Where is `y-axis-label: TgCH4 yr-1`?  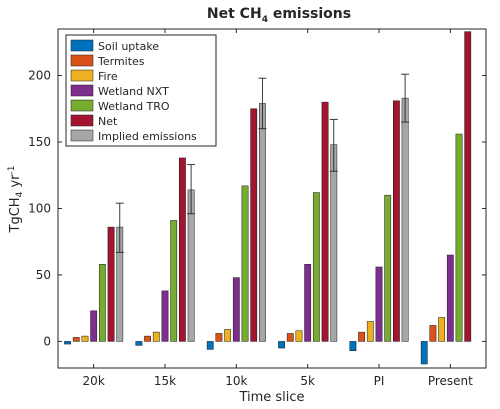
y-axis-label: TgCH4 yr-1 is located at coordinates (16, 200).